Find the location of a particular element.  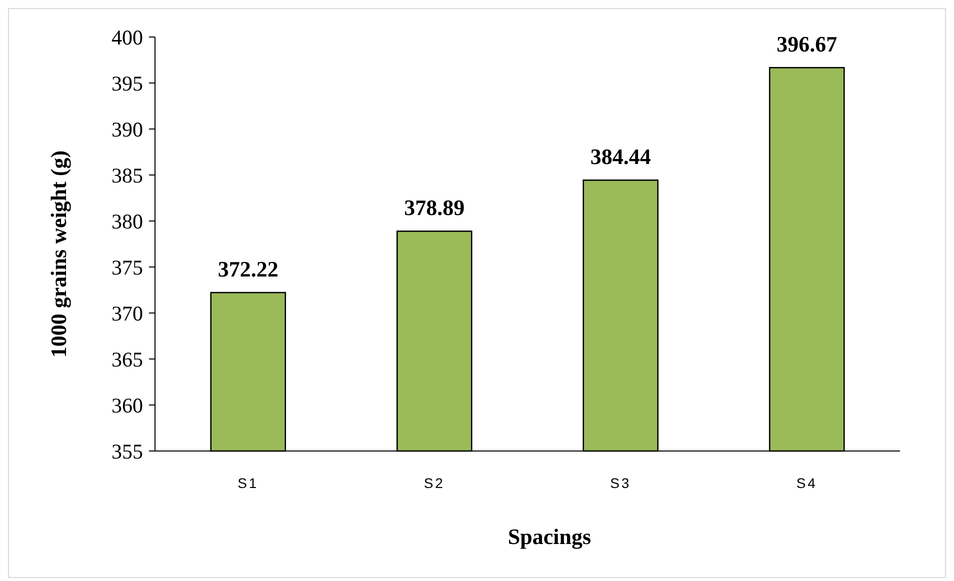

x-tick-label: S2 is located at coordinates (434, 483).